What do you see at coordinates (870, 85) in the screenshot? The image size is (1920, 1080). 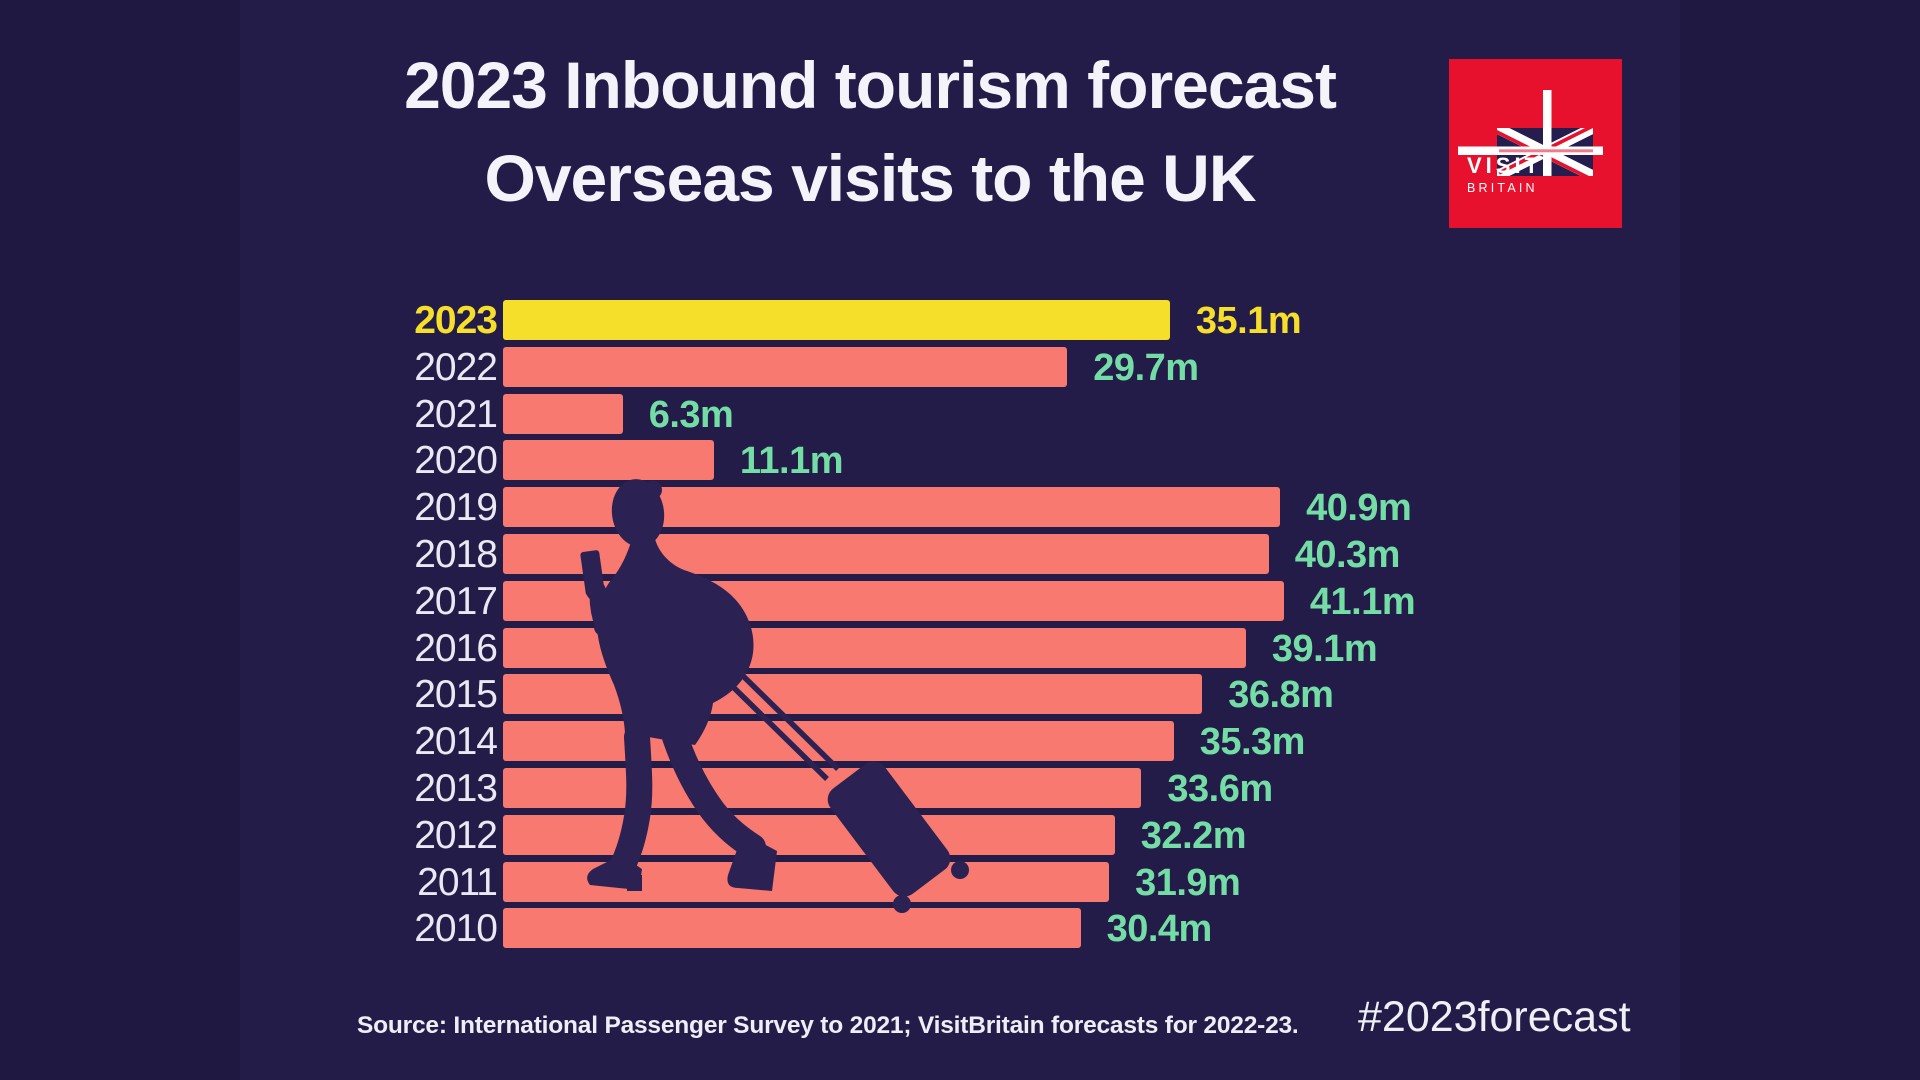 I see `page-title-line1: 2023 Inbound tourism forecast` at bounding box center [870, 85].